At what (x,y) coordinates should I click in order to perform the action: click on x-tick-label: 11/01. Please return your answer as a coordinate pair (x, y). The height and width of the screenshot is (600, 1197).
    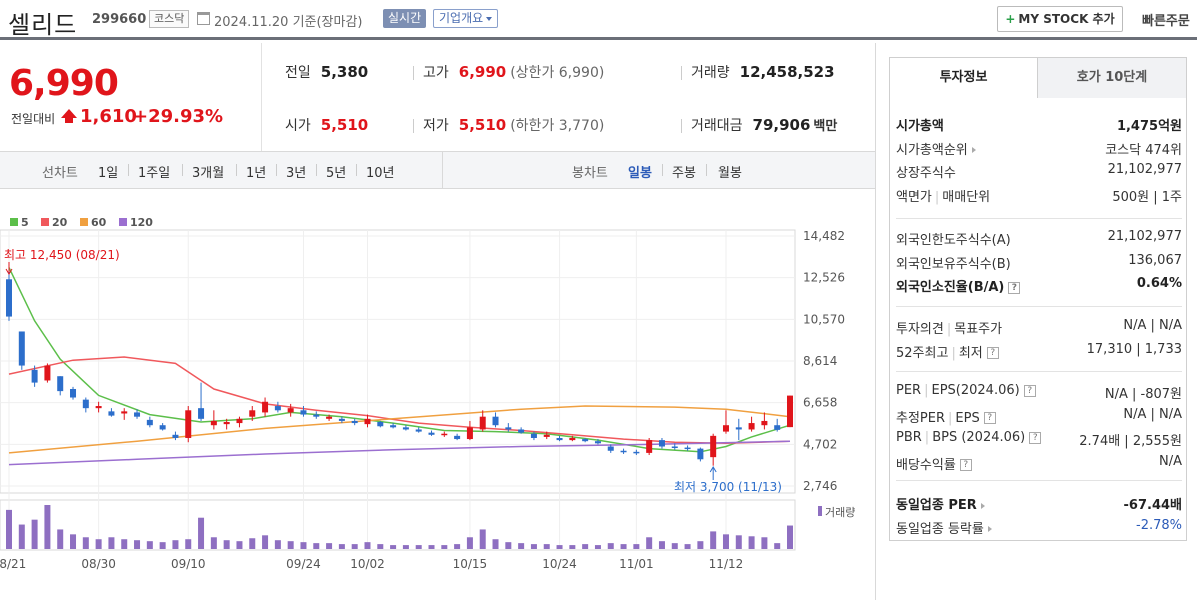
    Looking at the image, I should click on (636, 564).